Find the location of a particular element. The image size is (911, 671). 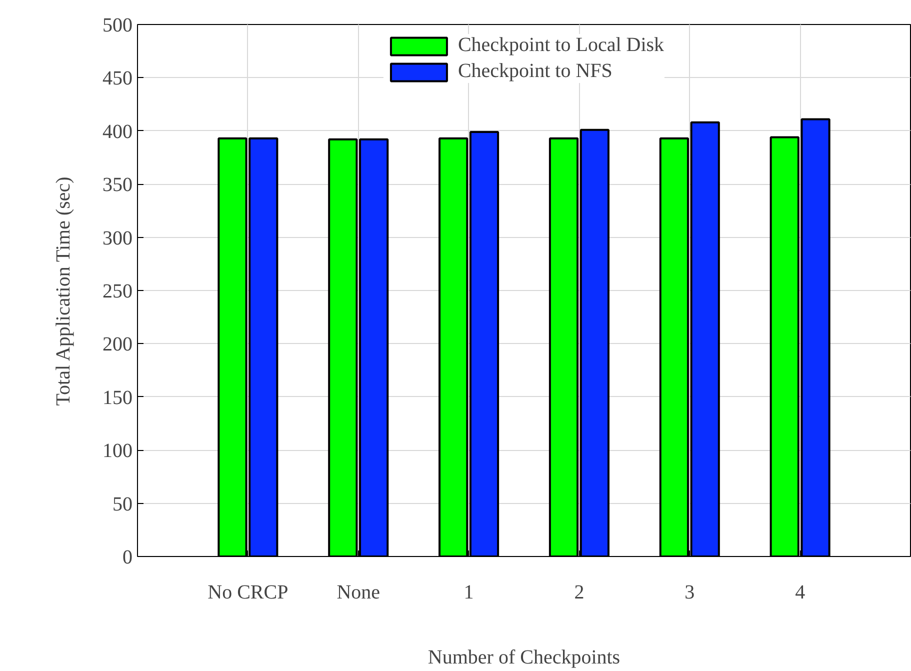

x-tick-label: No CRCP is located at coordinates (248, 593).